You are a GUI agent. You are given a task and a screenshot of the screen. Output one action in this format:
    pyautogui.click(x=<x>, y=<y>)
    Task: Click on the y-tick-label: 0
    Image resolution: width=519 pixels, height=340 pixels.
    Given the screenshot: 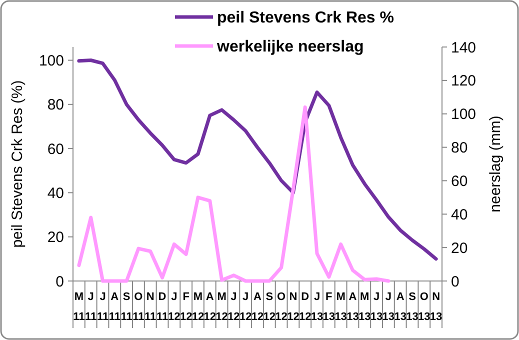 What is the action you would take?
    pyautogui.click(x=60, y=281)
    